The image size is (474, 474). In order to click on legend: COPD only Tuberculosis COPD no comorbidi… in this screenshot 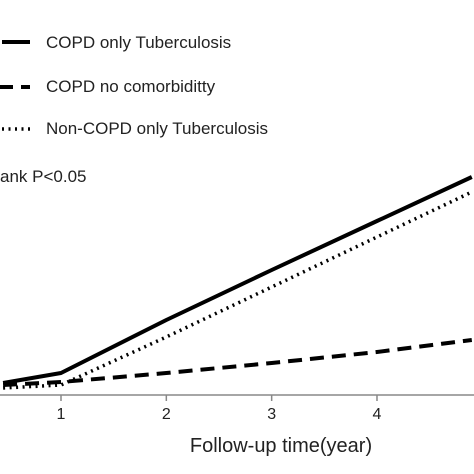, I will do `click(134, 85)`.